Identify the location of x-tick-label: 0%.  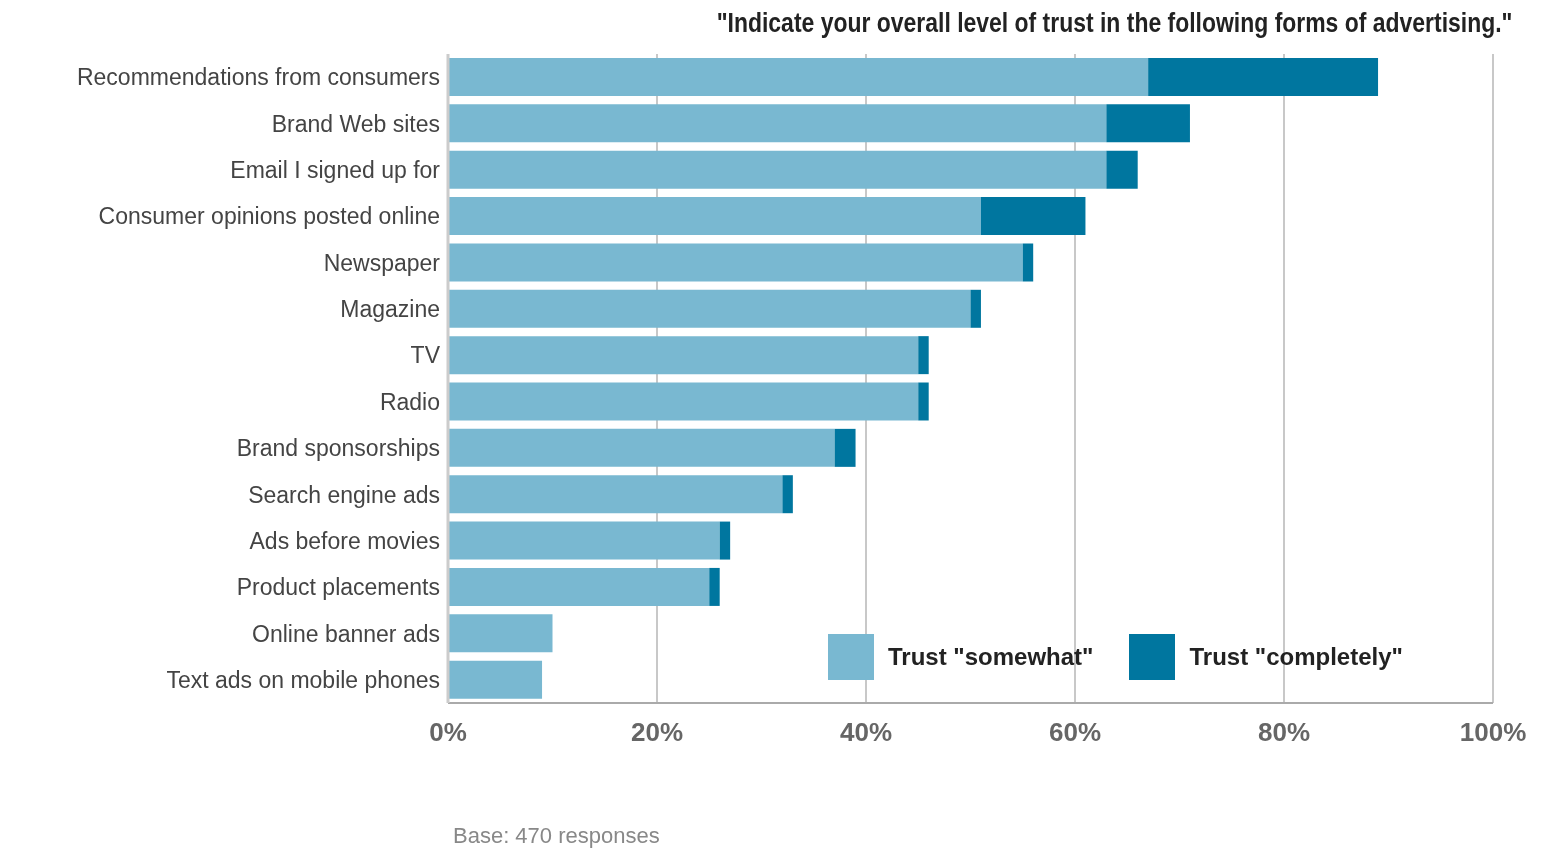
(448, 732).